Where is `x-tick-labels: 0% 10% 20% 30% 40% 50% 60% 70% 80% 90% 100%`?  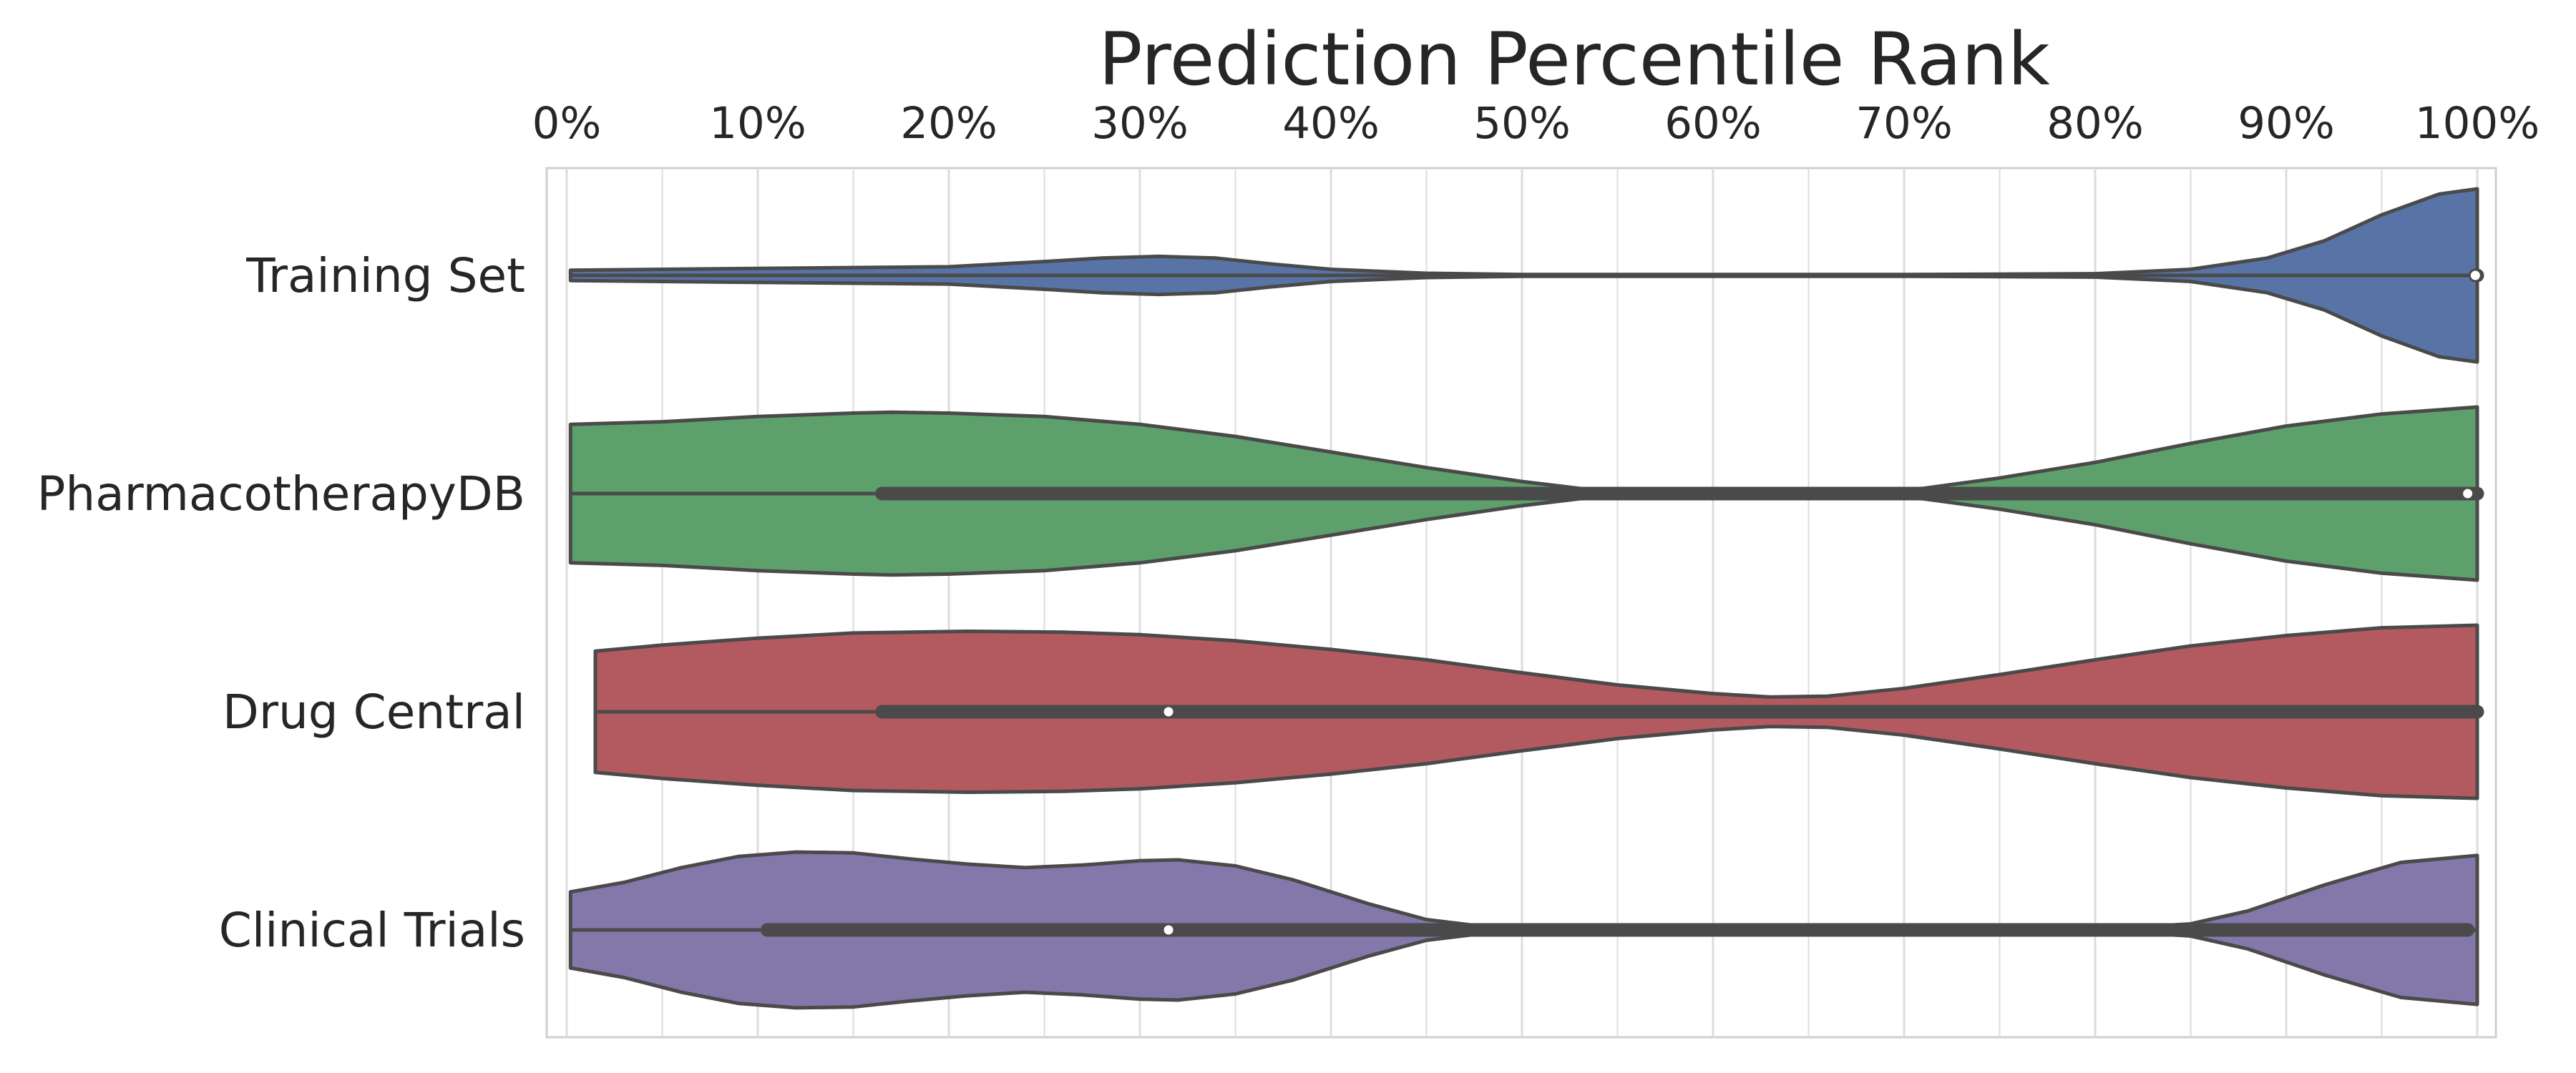
x-tick-labels: 0% 10% 20% 30% 40% 50% 60% 70% 80% 90% 100% is located at coordinates (1536, 123).